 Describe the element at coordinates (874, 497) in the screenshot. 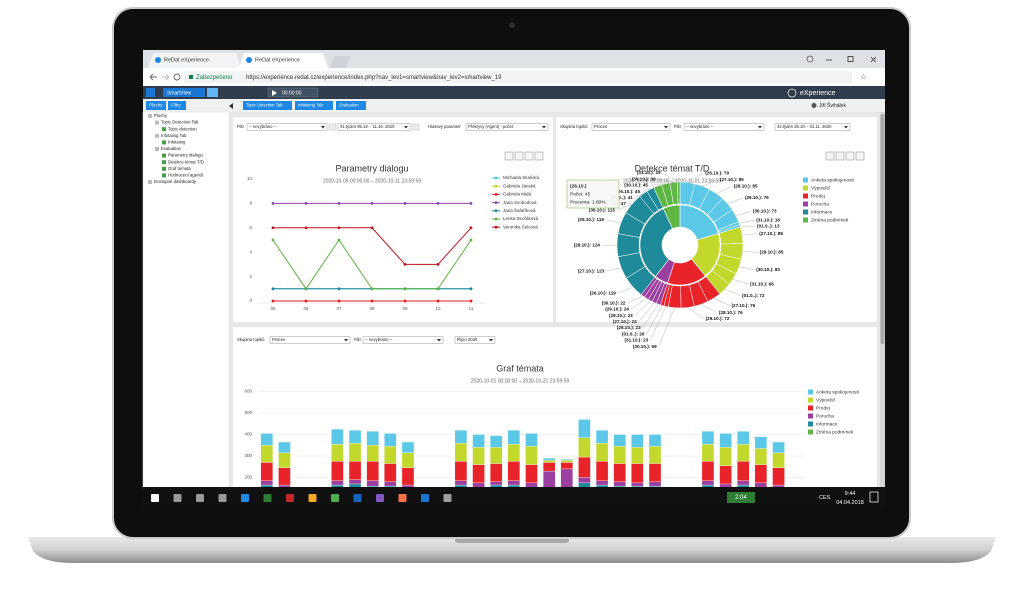

I see `notifications` at that location.